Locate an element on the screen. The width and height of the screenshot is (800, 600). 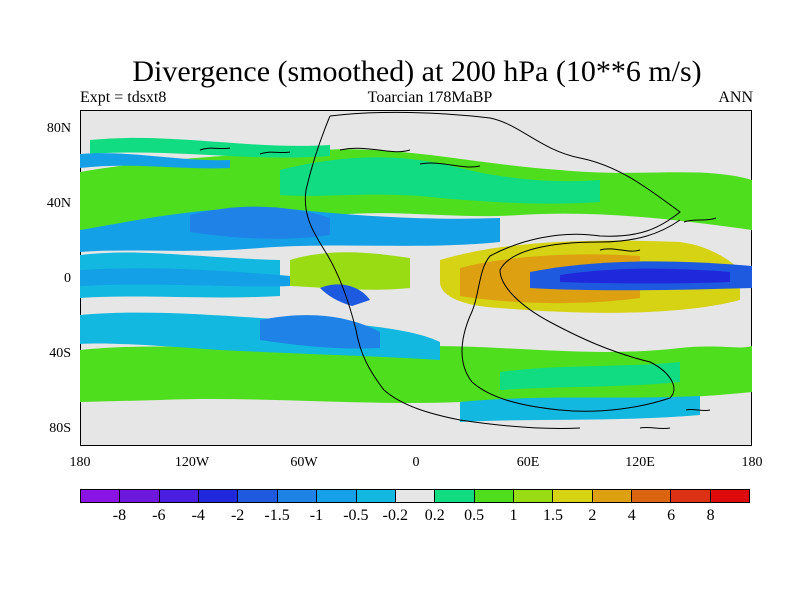
mid-latitude-convergence-core is located at coordinates (260, 222).